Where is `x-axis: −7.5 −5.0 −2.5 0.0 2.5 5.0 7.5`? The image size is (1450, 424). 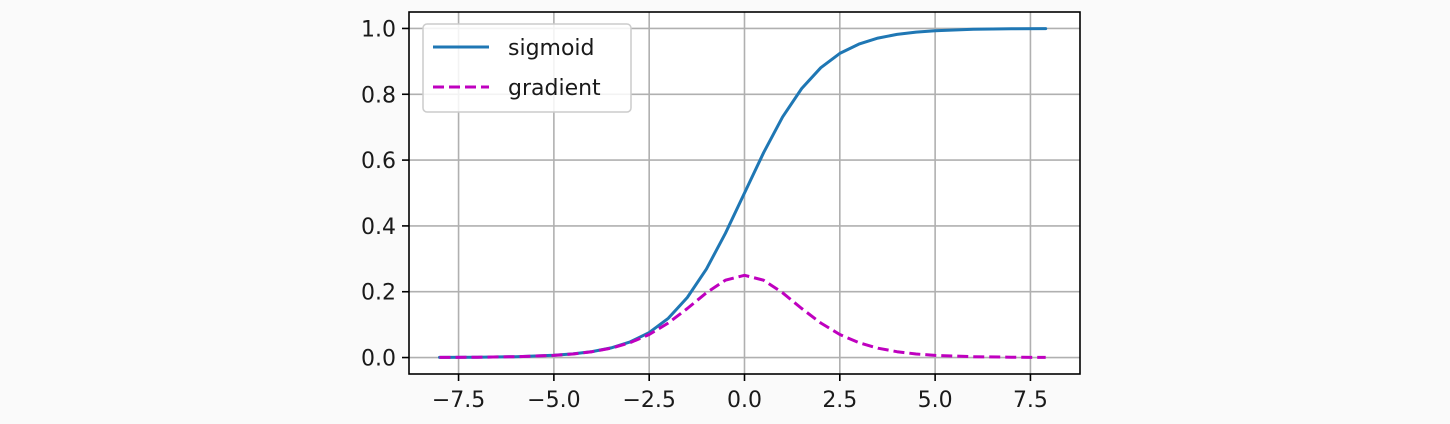
x-axis: −7.5 −5.0 −2.5 0.0 2.5 5.0 7.5 is located at coordinates (740, 393).